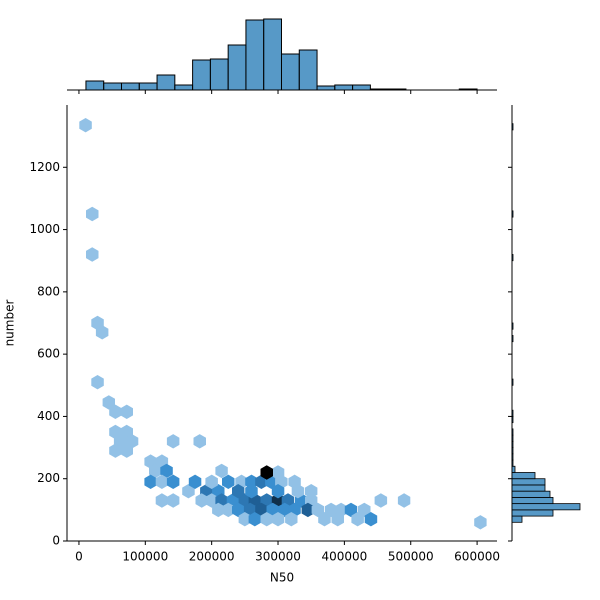 The height and width of the screenshot is (600, 600). Describe the element at coordinates (44, 167) in the screenshot. I see `y-tick-label: 1200` at that location.